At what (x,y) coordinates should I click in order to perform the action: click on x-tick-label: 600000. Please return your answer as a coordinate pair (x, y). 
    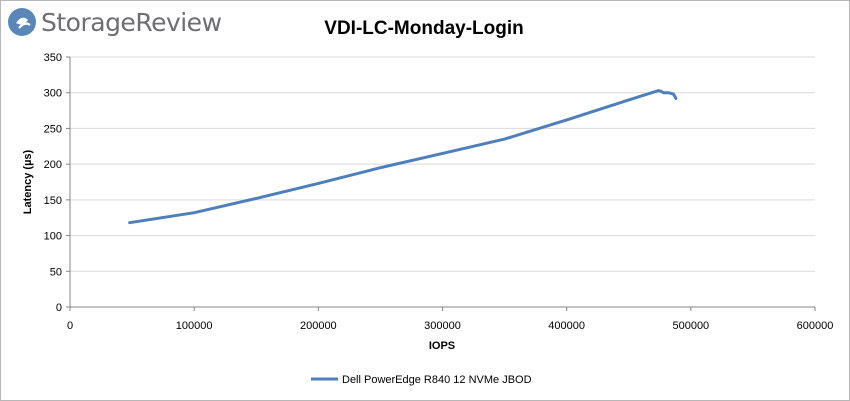
    Looking at the image, I should click on (815, 326).